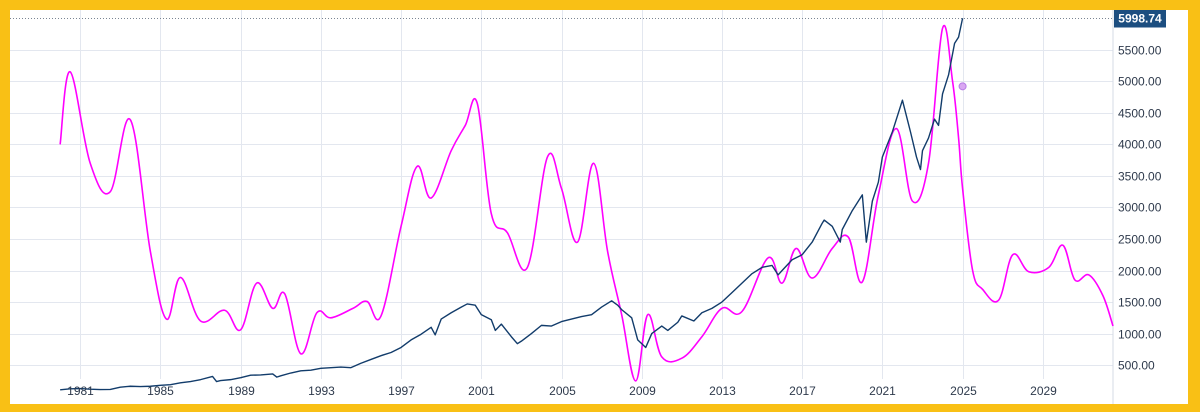 Image resolution: width=1200 pixels, height=412 pixels. What do you see at coordinates (1136, 366) in the screenshot?
I see `y-tick-label: 500.00` at bounding box center [1136, 366].